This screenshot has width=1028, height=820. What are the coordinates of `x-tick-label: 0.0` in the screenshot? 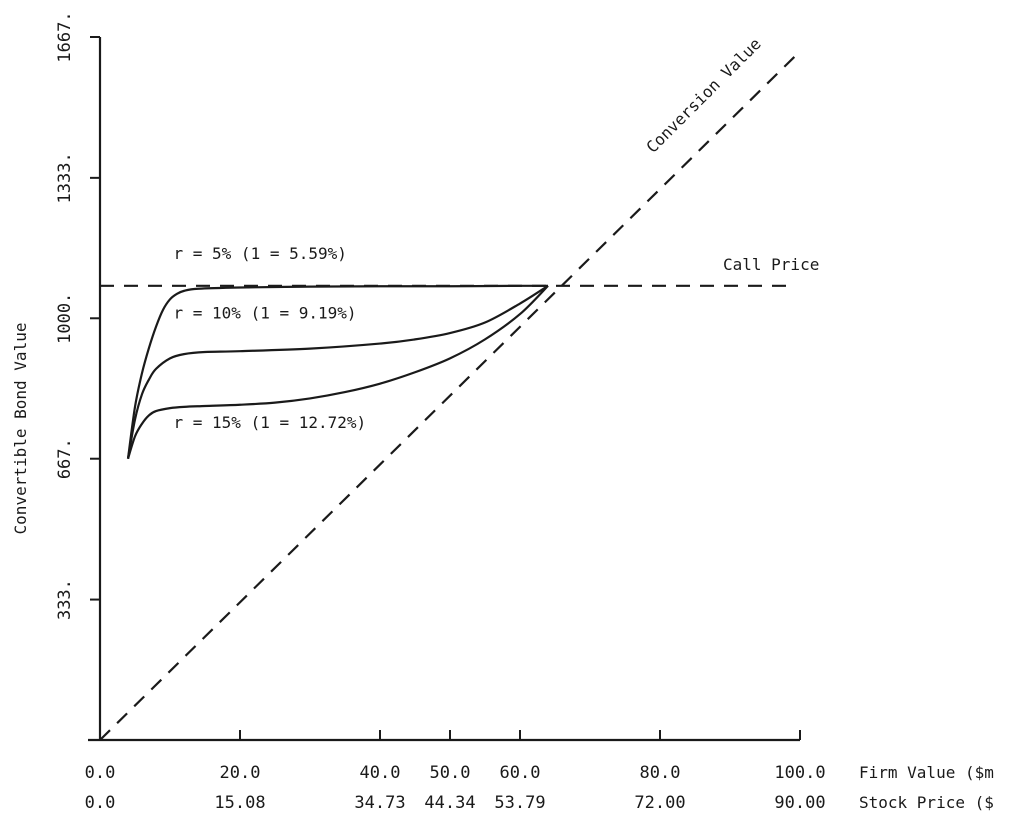 It's located at (100, 773).